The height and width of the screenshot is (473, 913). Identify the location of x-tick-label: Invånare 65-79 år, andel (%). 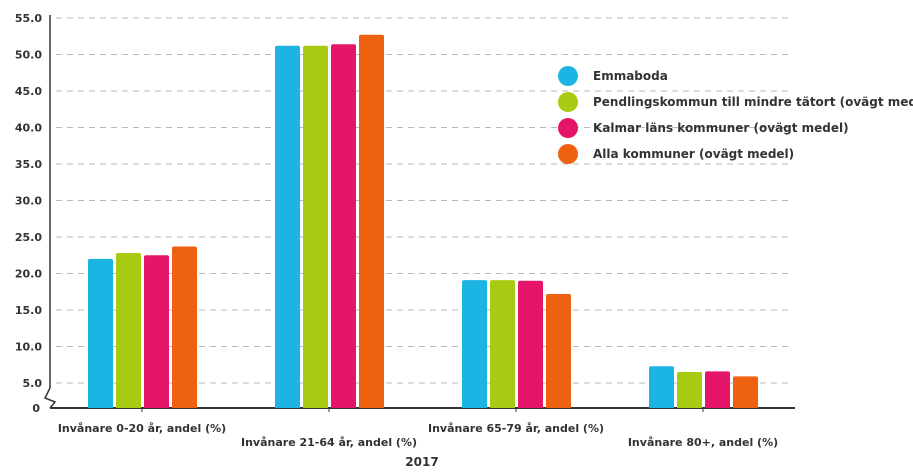
(516, 428).